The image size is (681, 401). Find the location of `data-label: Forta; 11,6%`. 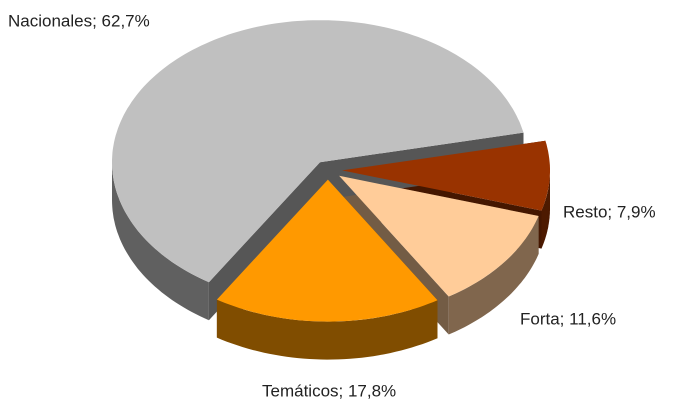

data-label: Forta; 11,6% is located at coordinates (568, 318).